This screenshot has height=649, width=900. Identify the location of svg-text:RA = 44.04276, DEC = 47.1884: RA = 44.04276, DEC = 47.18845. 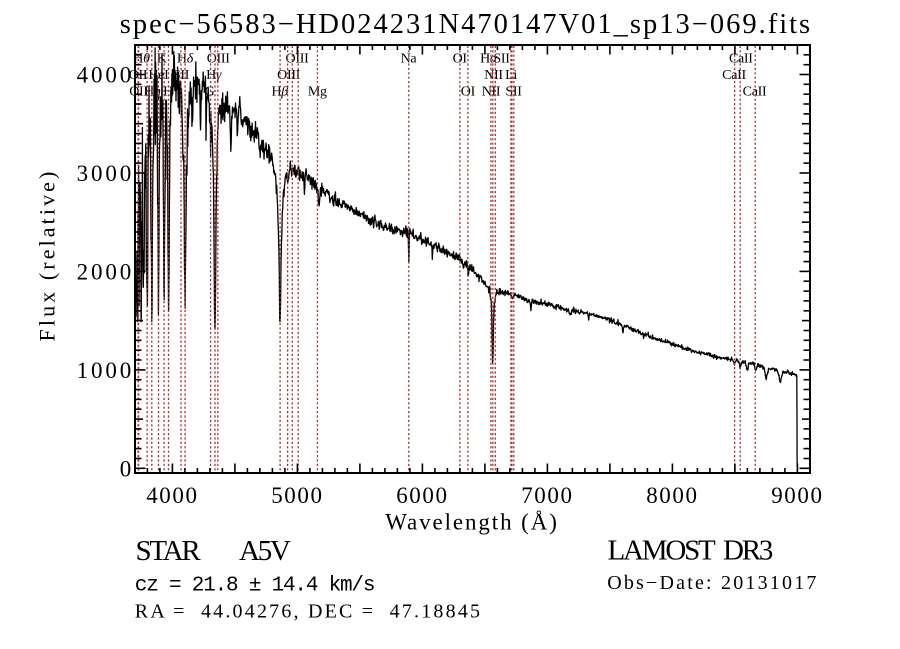
(308, 612).